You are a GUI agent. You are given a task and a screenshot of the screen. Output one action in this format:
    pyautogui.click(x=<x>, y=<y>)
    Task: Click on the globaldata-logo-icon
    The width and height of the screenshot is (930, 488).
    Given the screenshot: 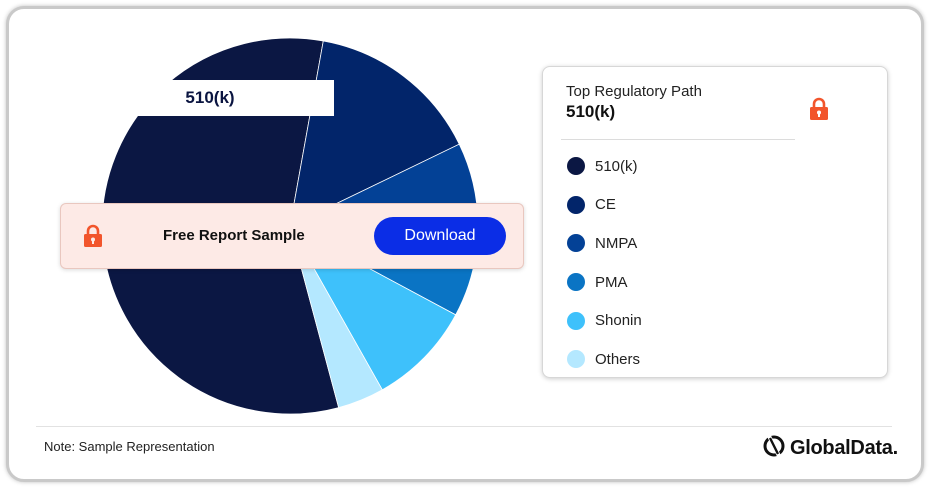 What is the action you would take?
    pyautogui.click(x=774, y=448)
    